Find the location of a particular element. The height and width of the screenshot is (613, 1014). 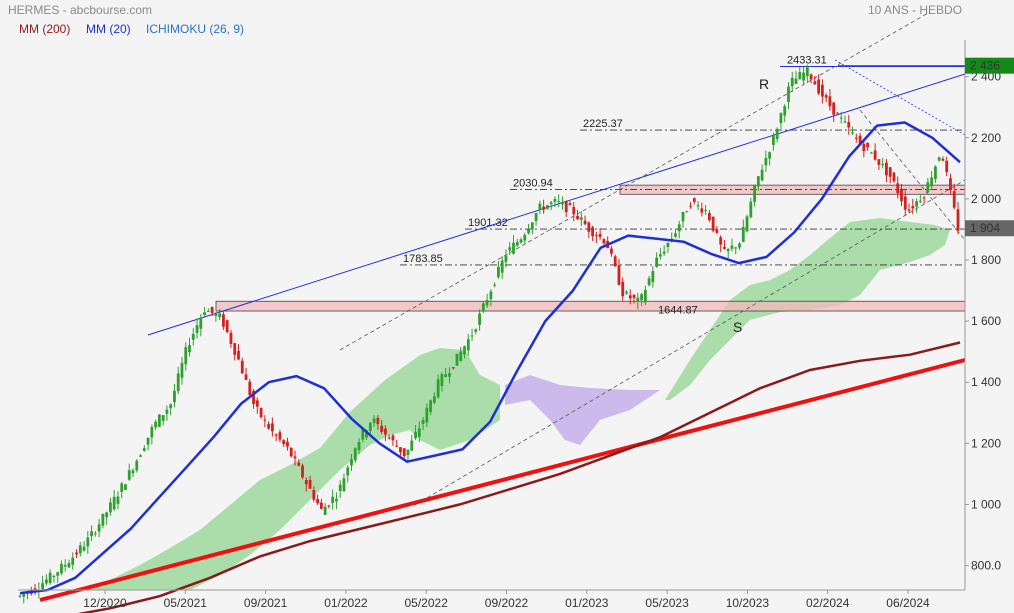

legend-mm200: MM (200) is located at coordinates (45, 29).